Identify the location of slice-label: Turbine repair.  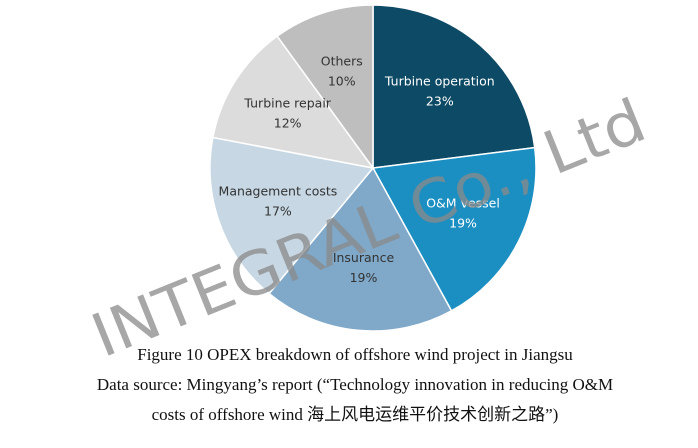
(287, 102).